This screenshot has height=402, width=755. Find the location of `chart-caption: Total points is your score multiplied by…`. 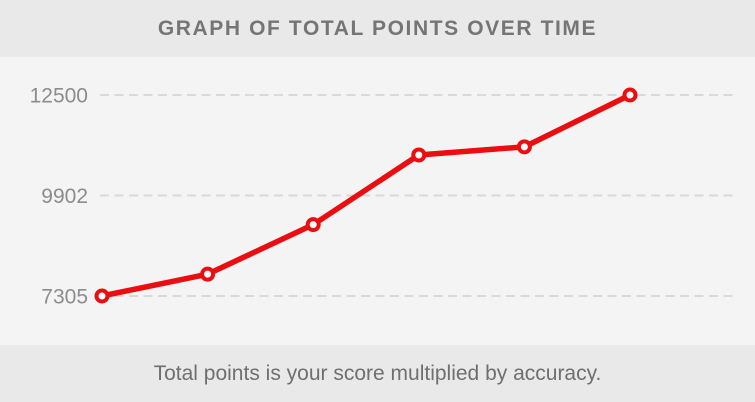

chart-caption: Total points is your score multiplied by… is located at coordinates (377, 373).